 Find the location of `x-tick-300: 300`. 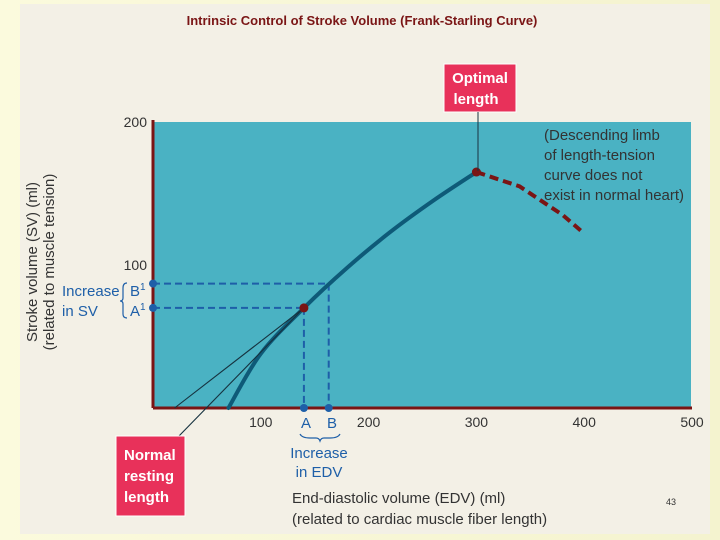

x-tick-300: 300 is located at coordinates (477, 422).